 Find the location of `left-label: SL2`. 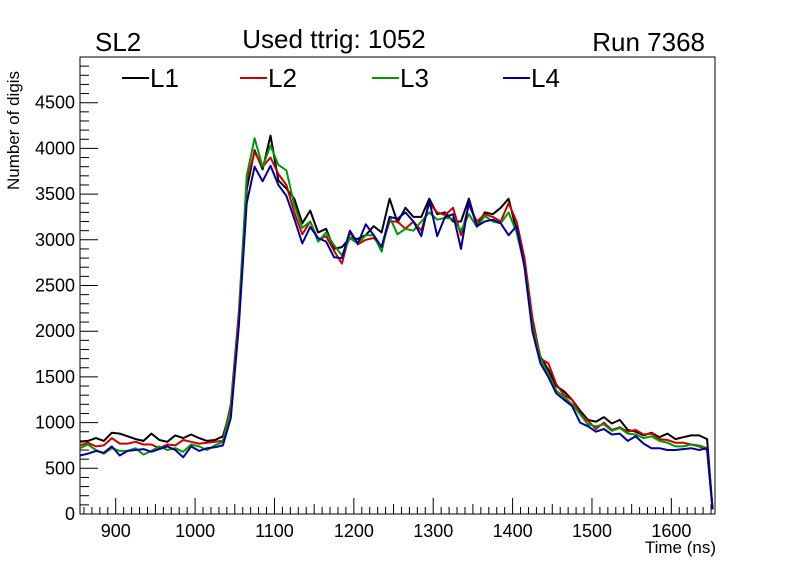

left-label: SL2 is located at coordinates (118, 42).